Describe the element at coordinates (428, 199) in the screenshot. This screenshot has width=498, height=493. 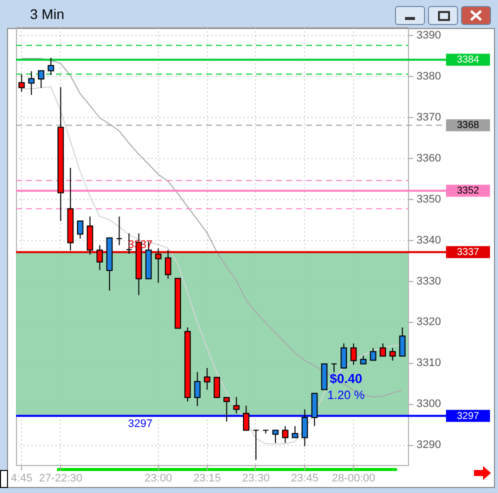
I see `y-tick-label: 3350` at that location.